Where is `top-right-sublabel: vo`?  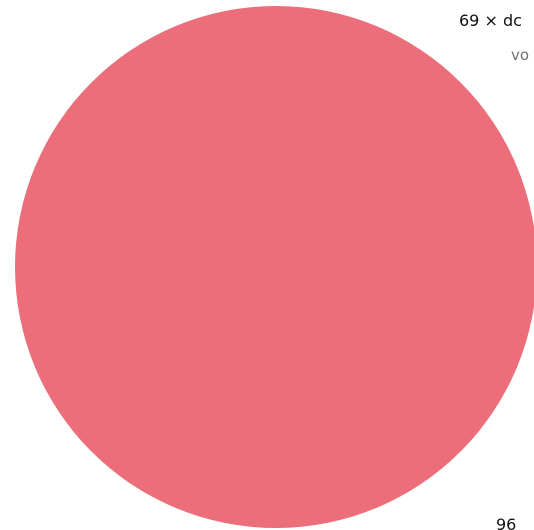 top-right-sublabel: vo is located at coordinates (520, 55).